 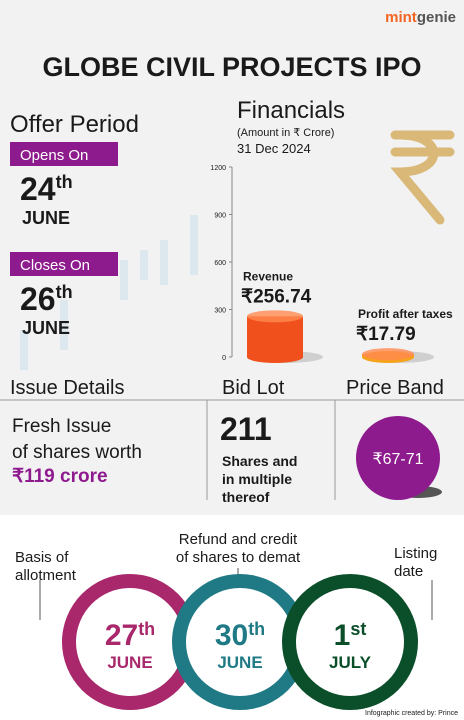 What do you see at coordinates (253, 388) in the screenshot?
I see `section-title: Bid Lot` at bounding box center [253, 388].